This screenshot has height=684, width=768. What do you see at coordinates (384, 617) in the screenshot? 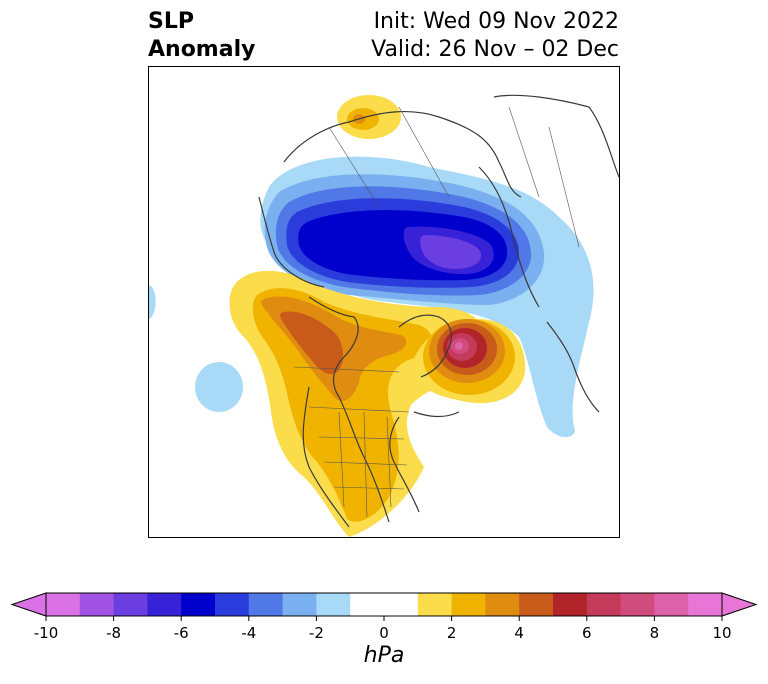
I see `colorbar: -10 -8 -6 -4 -2 0 2 4 6 8 10` at bounding box center [384, 617].